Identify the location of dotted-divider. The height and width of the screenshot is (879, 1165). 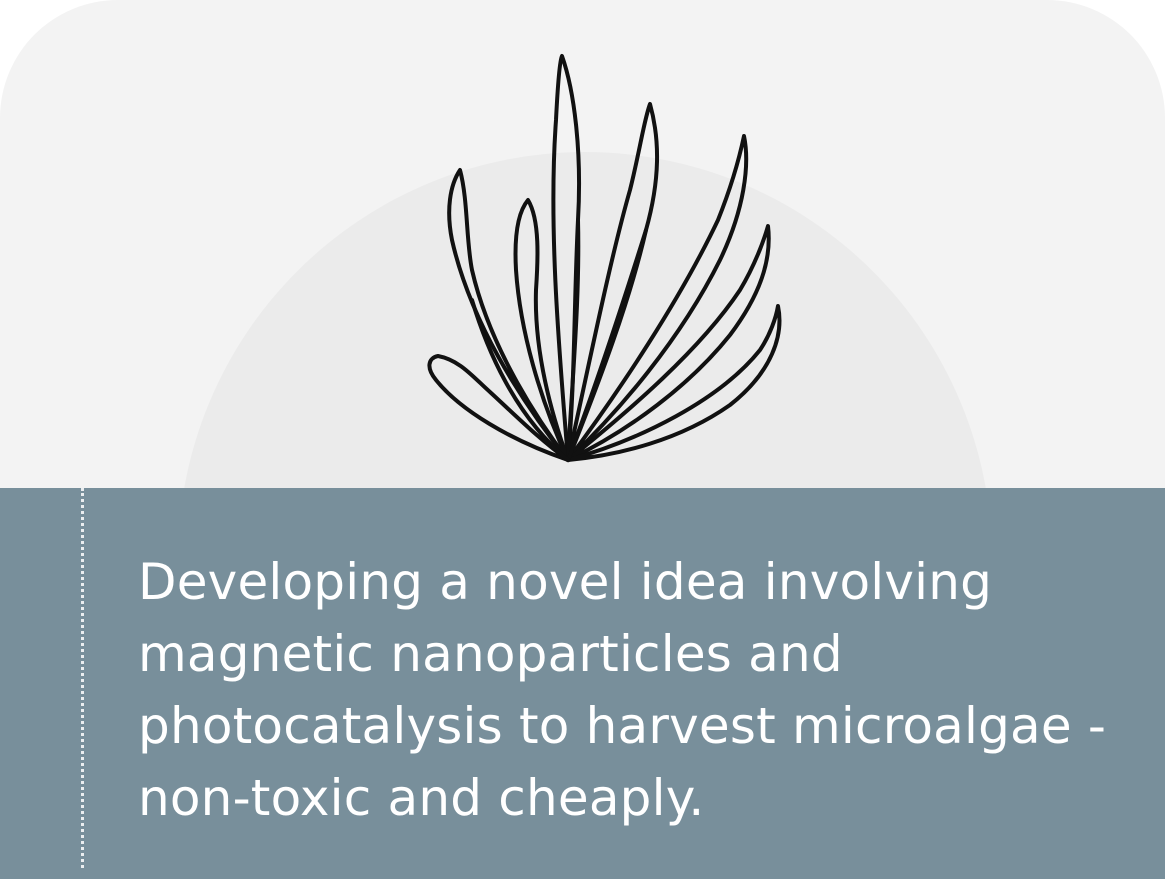
(82, 678).